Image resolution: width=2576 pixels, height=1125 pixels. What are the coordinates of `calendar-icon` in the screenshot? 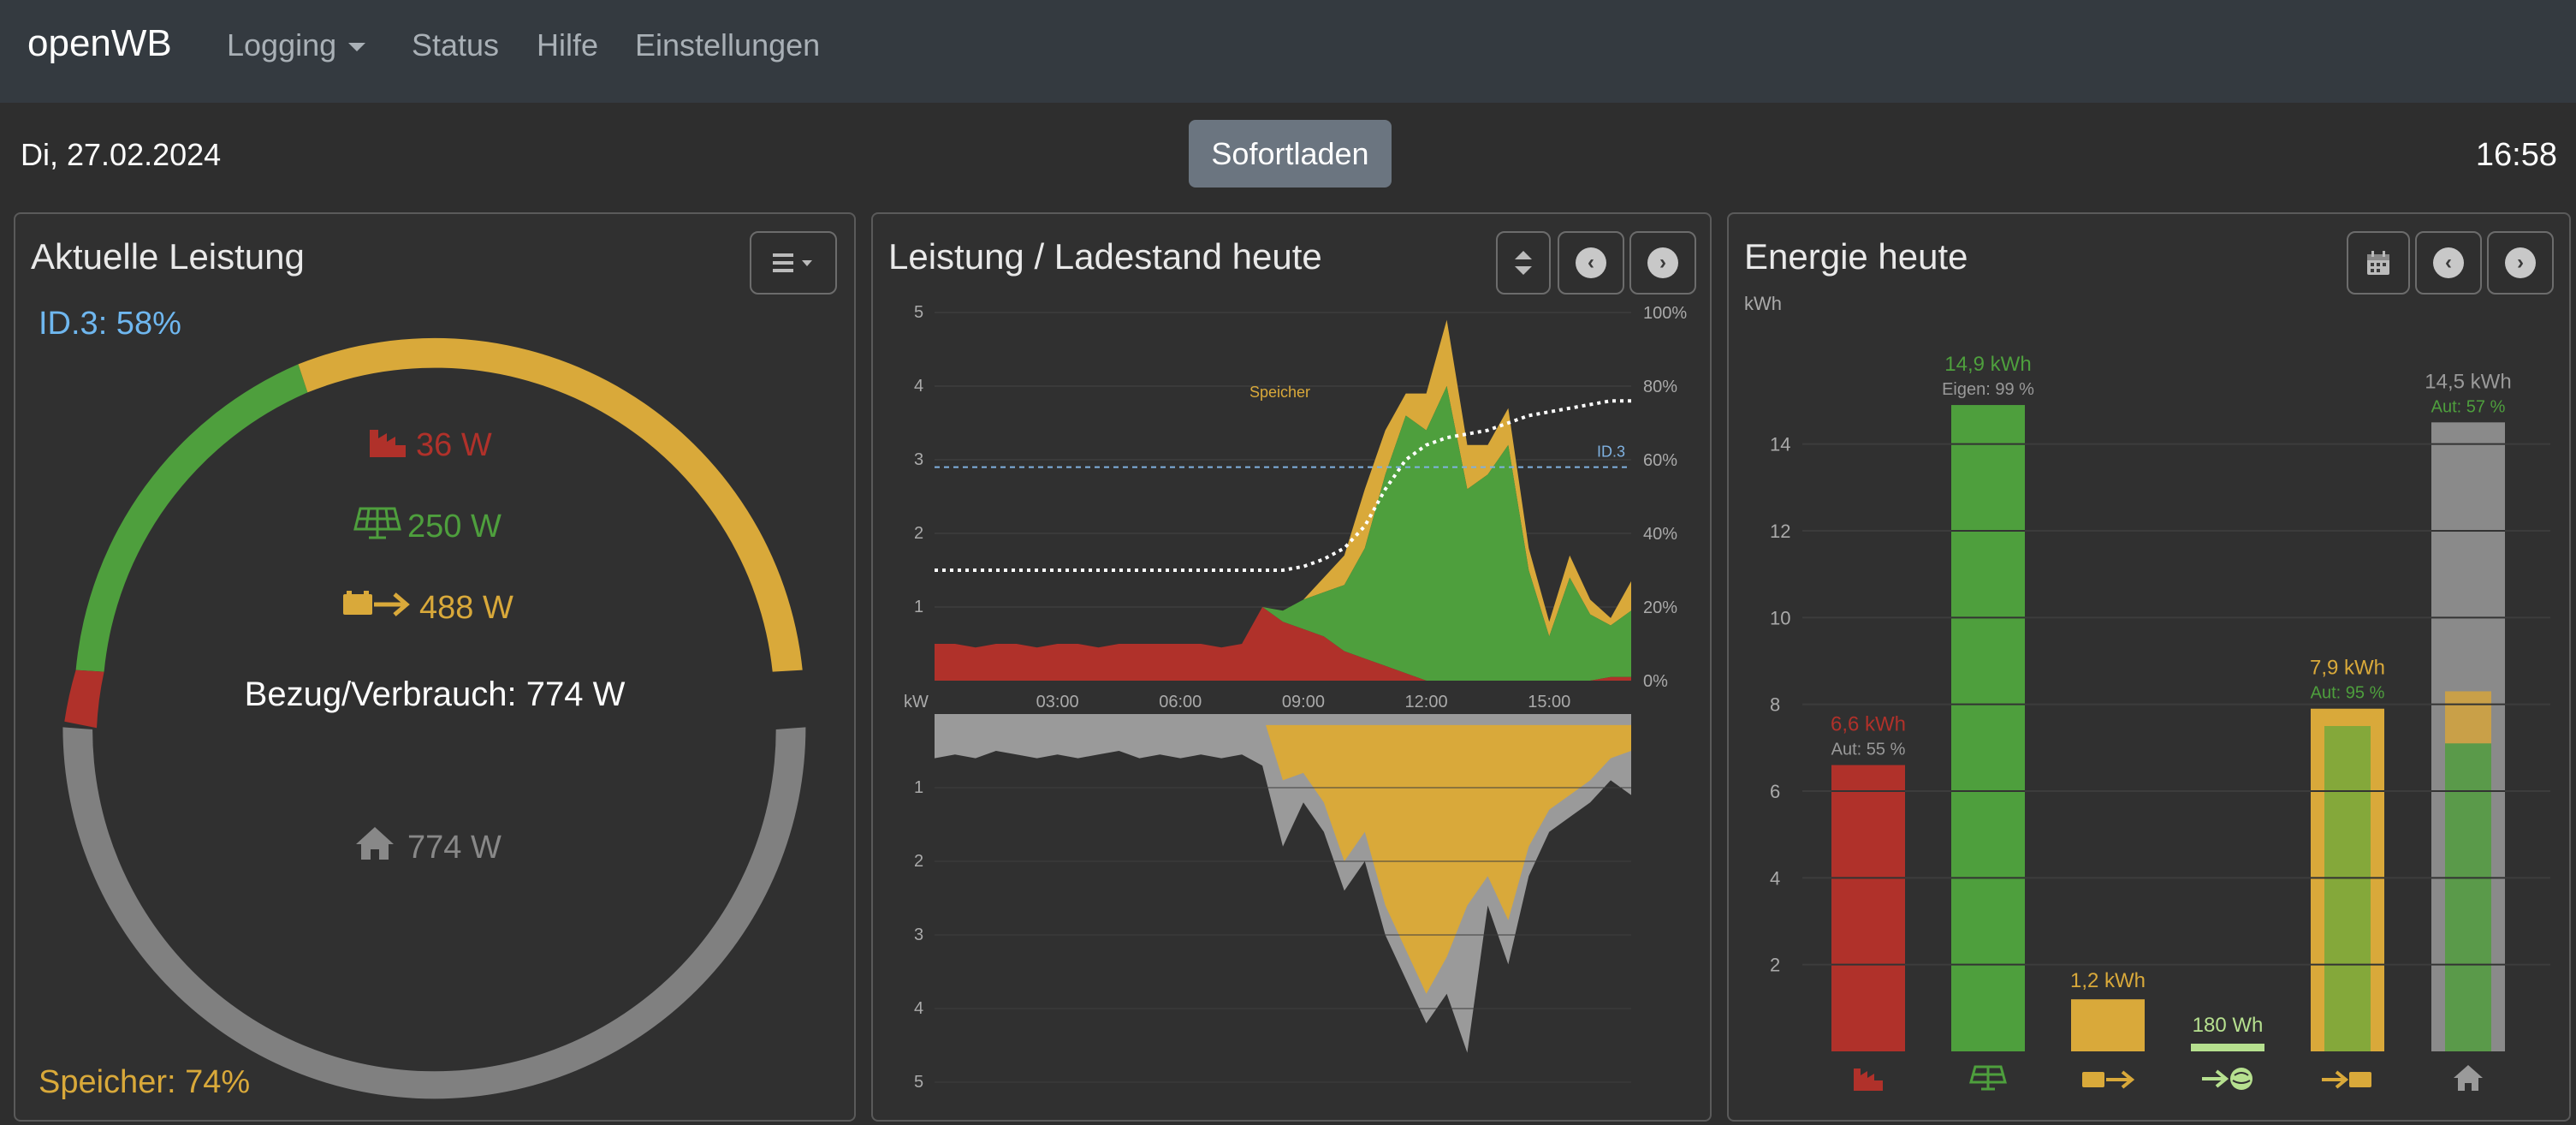 It's located at (2378, 263).